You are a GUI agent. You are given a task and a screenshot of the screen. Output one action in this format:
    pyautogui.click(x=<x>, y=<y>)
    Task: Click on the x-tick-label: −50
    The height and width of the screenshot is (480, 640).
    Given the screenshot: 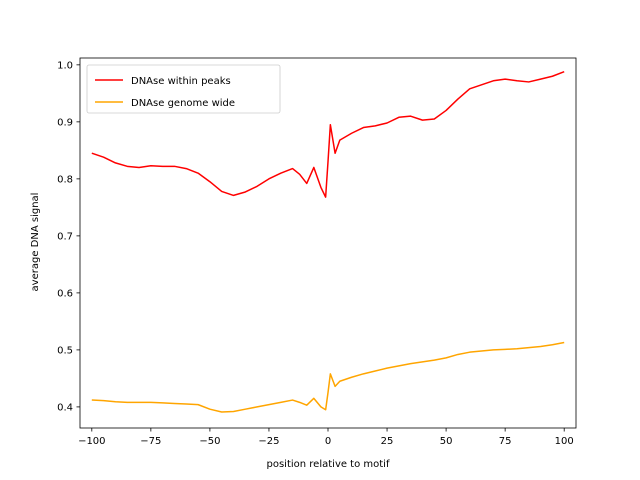 What is the action you would take?
    pyautogui.click(x=209, y=441)
    